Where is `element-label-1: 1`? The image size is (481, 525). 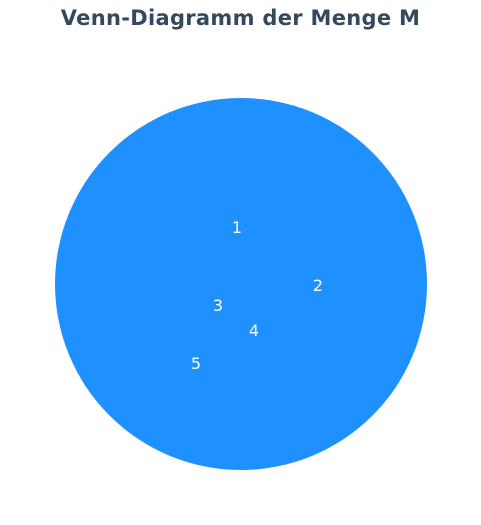 element-label-1: 1 is located at coordinates (237, 227).